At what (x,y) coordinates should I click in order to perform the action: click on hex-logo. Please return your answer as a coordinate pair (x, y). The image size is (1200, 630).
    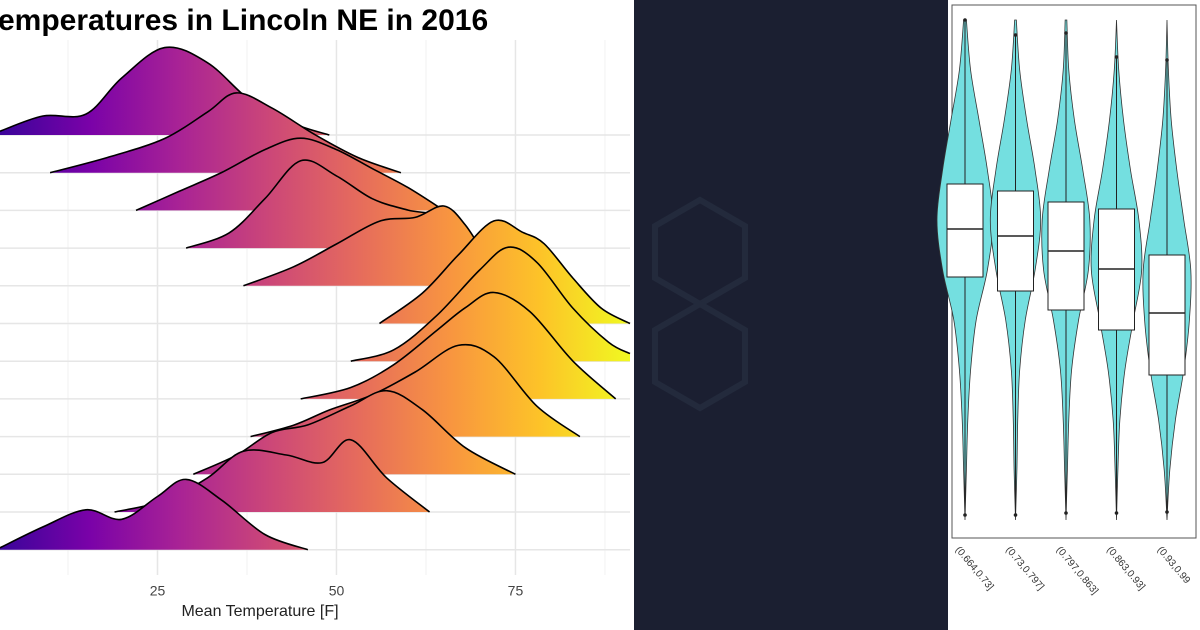
    Looking at the image, I should click on (700, 304).